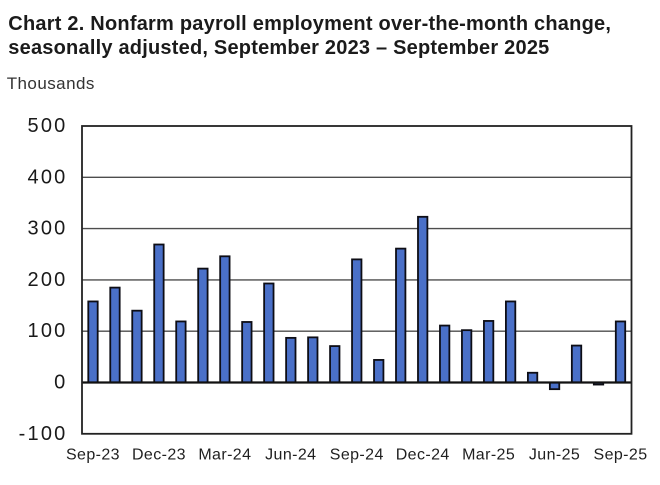 The height and width of the screenshot is (485, 660). I want to click on svg-text: Thousands, so click(51, 83).